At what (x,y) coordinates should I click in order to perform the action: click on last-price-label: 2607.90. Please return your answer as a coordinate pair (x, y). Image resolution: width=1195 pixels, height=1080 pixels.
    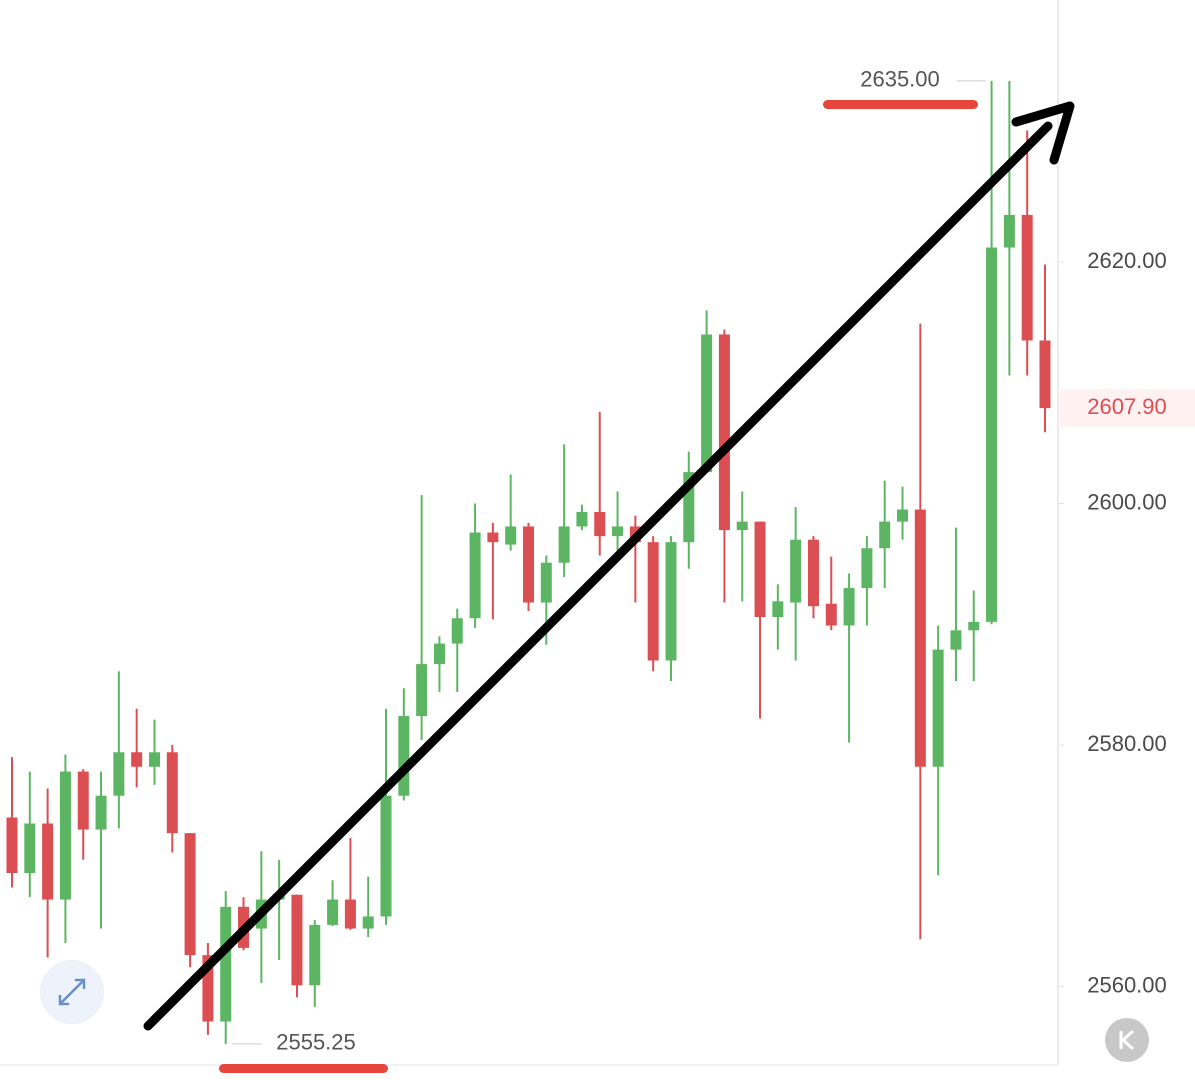
    Looking at the image, I should click on (1127, 406).